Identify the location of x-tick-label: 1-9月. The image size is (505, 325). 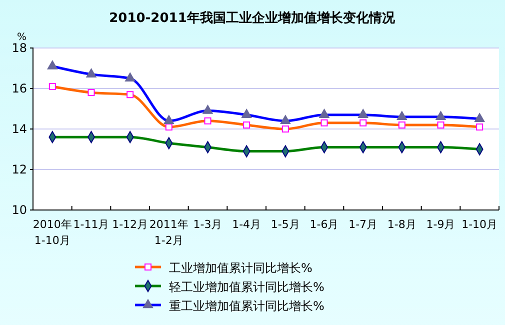
(441, 224).